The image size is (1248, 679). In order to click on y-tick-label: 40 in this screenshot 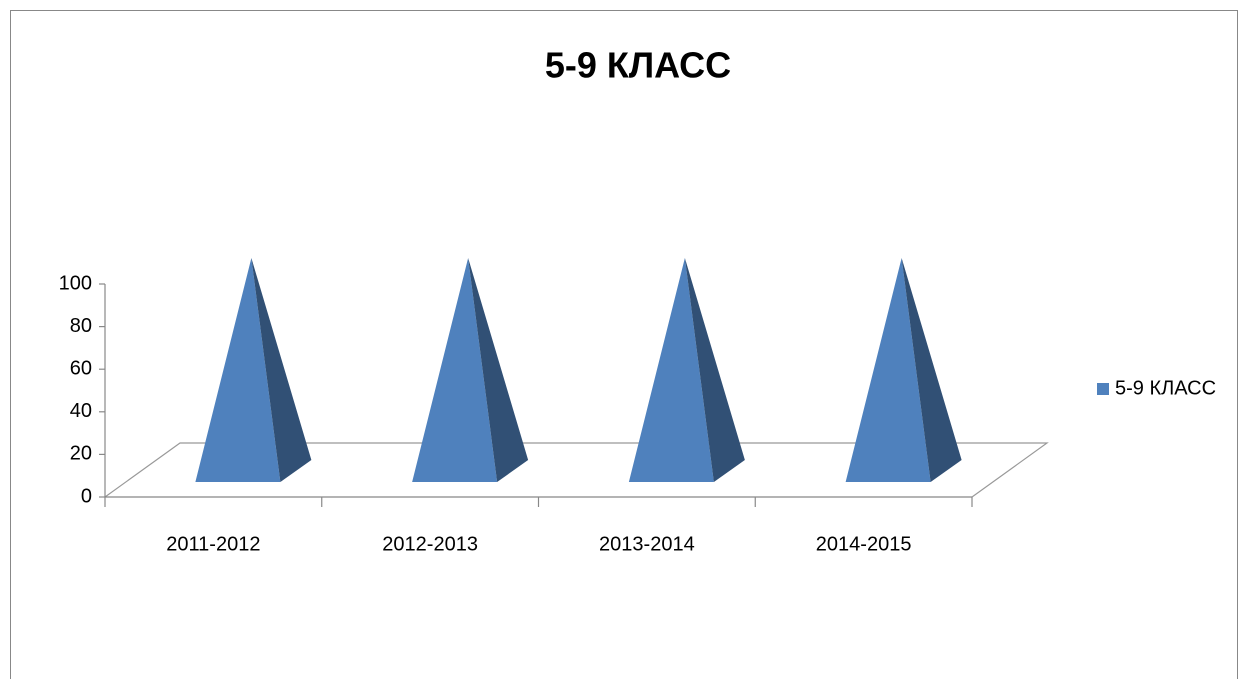, I will do `click(81, 411)`.